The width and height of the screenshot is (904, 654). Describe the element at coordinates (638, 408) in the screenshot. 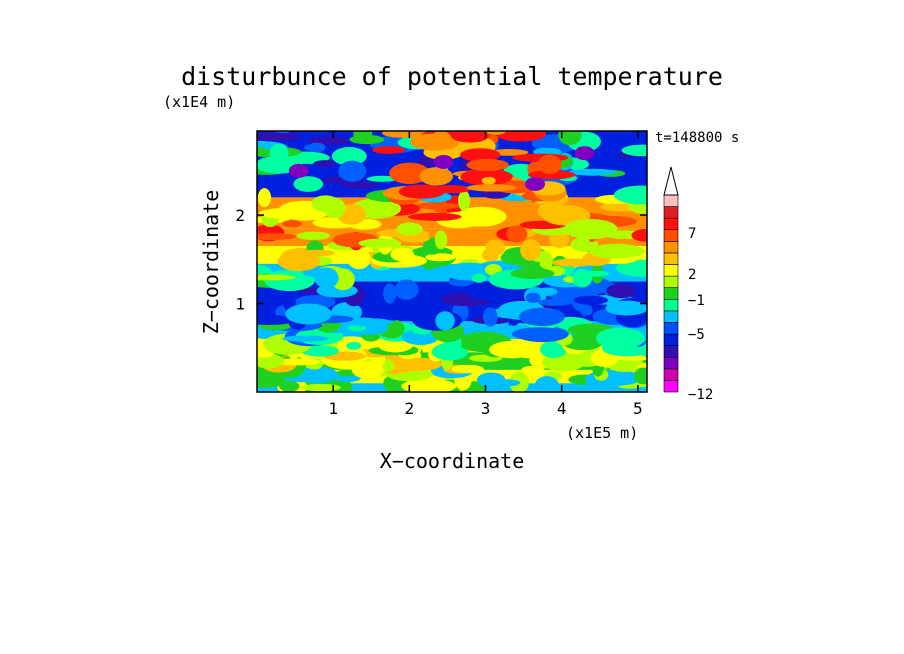

I see `x-tick-label: 5` at that location.